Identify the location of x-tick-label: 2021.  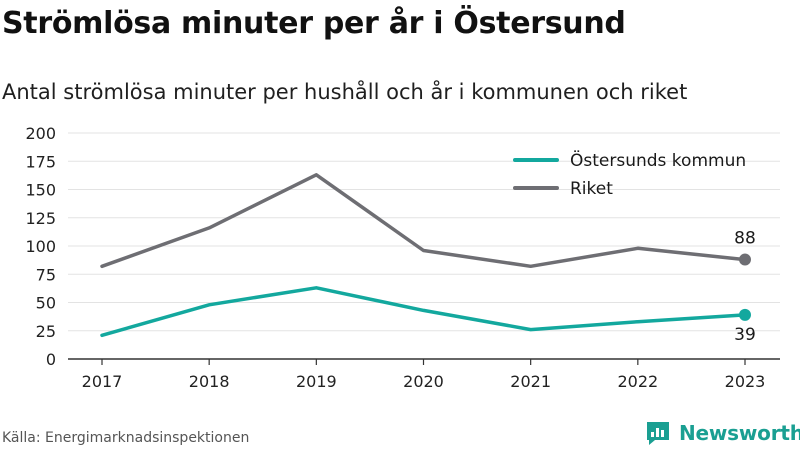
(530, 381).